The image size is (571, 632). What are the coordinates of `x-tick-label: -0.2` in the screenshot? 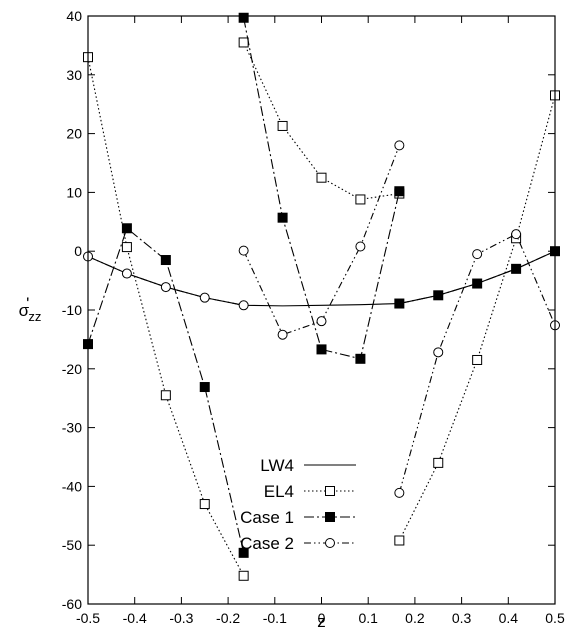 It's located at (228, 618).